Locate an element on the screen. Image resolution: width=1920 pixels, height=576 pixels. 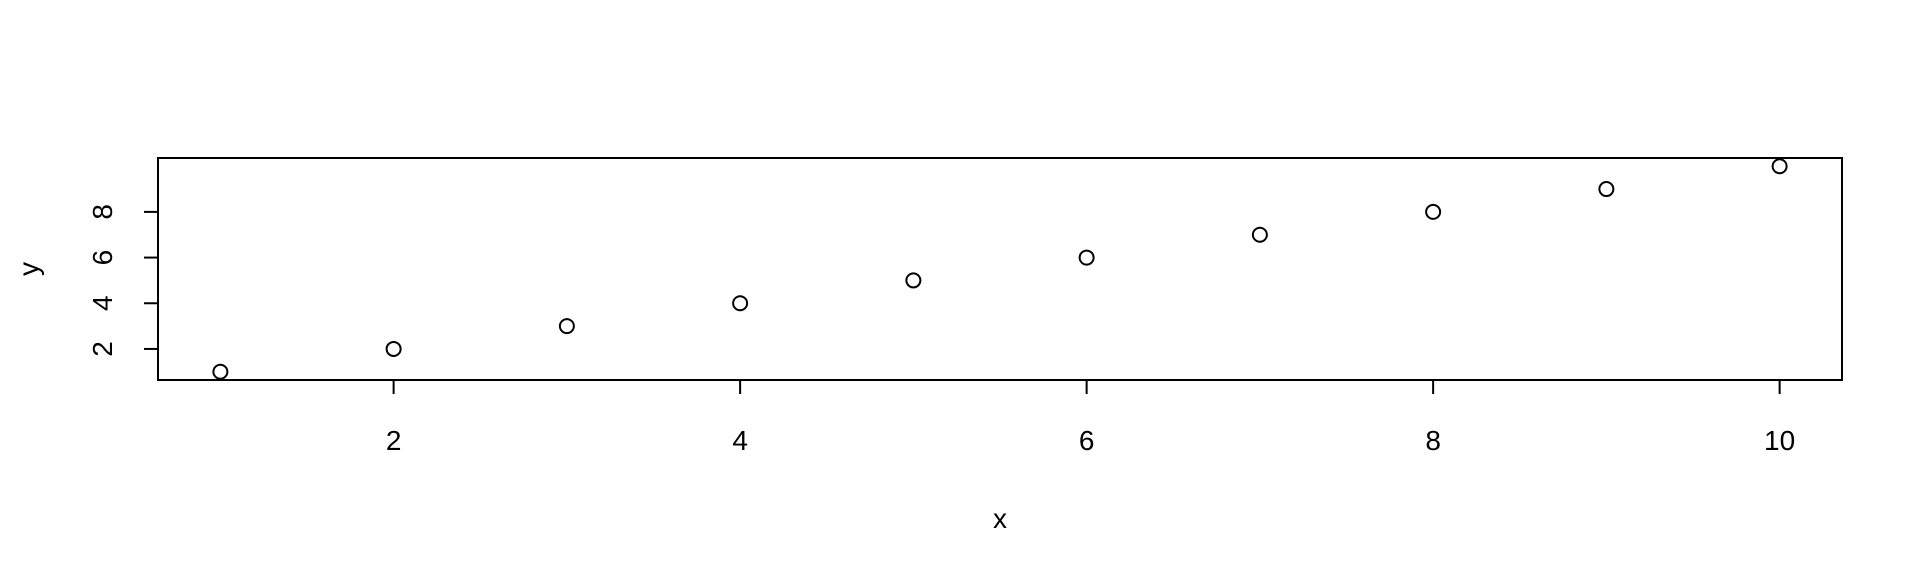
y-tick-label: 2 is located at coordinates (102, 349).